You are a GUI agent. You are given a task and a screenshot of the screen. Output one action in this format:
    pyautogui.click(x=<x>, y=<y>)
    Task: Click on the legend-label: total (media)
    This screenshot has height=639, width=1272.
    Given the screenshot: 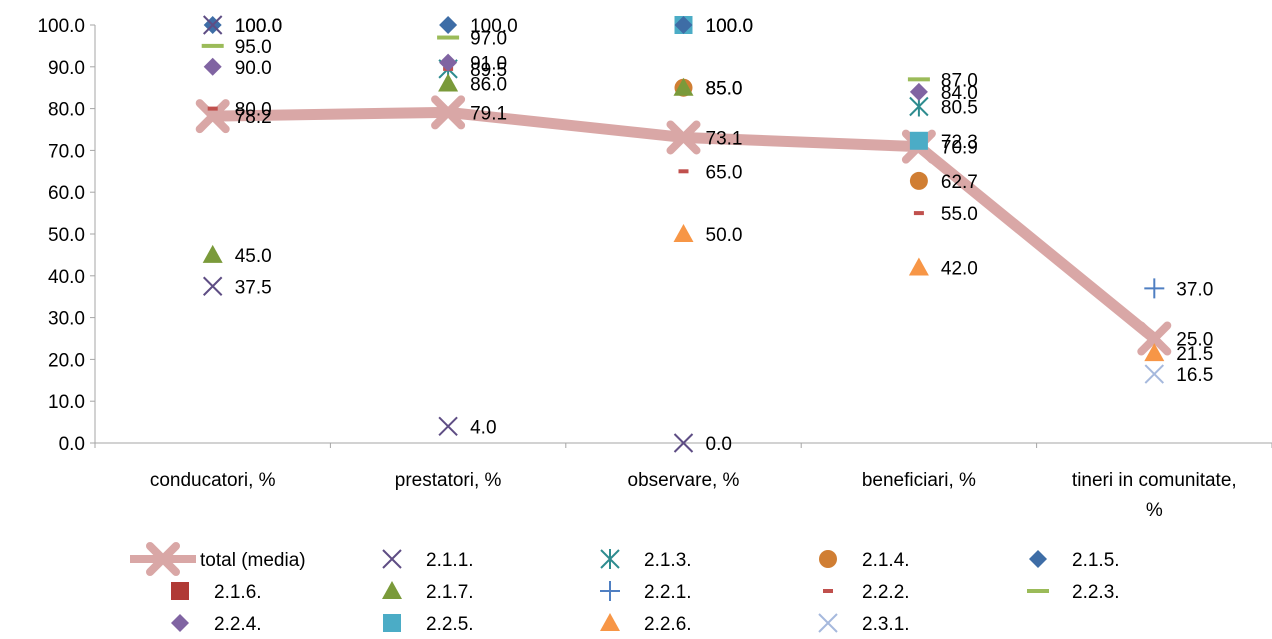 What is the action you would take?
    pyautogui.click(x=253, y=560)
    